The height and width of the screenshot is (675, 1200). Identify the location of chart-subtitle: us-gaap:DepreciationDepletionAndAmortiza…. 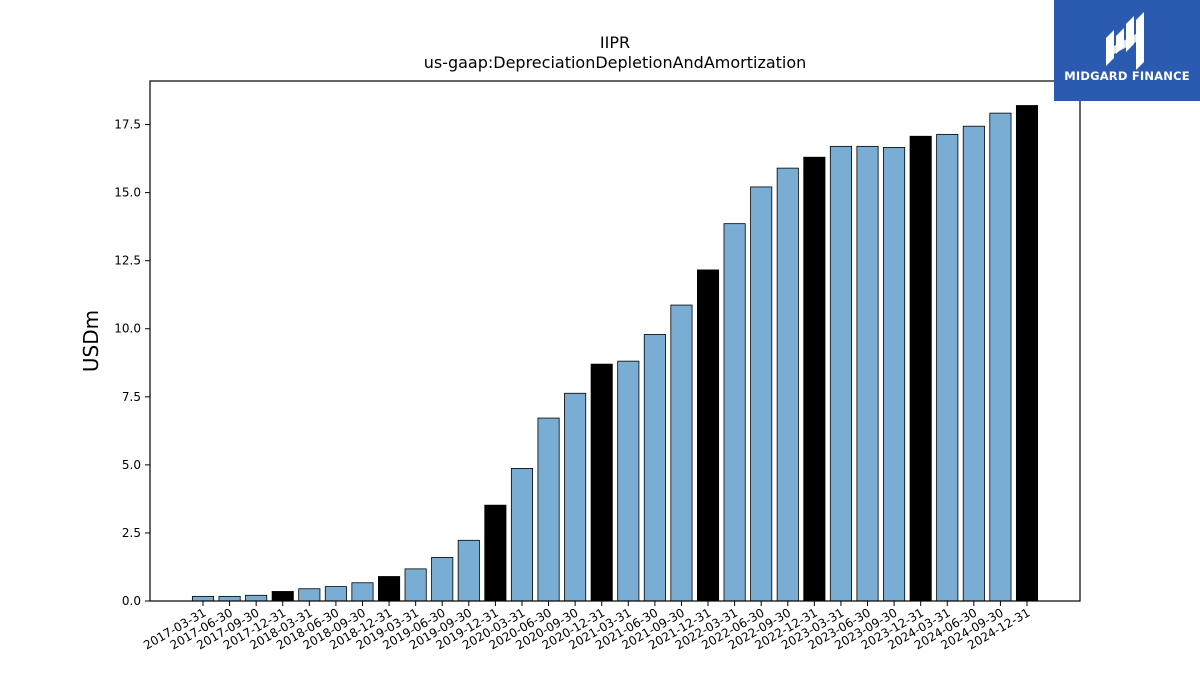
(615, 62).